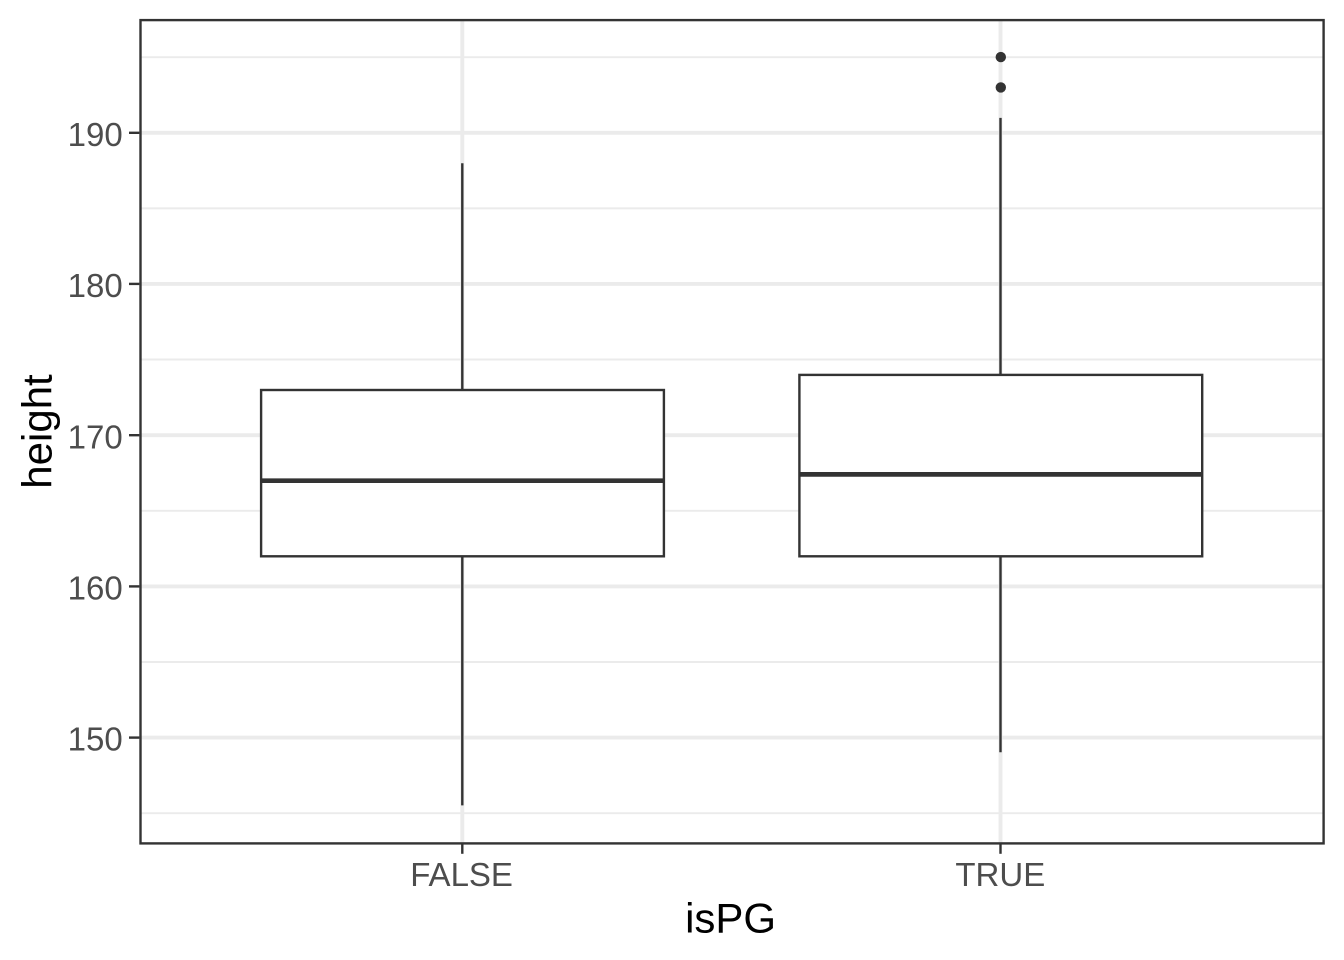 The height and width of the screenshot is (960, 1344). What do you see at coordinates (461, 874) in the screenshot?
I see `svg-text: FALSE` at bounding box center [461, 874].